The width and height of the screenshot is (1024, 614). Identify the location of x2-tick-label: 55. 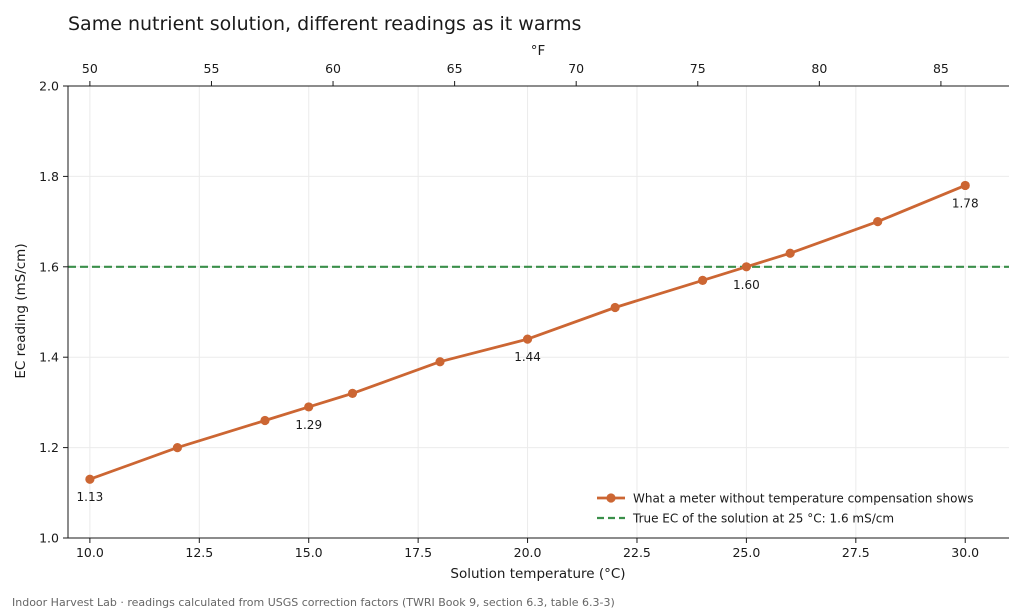
(212, 68).